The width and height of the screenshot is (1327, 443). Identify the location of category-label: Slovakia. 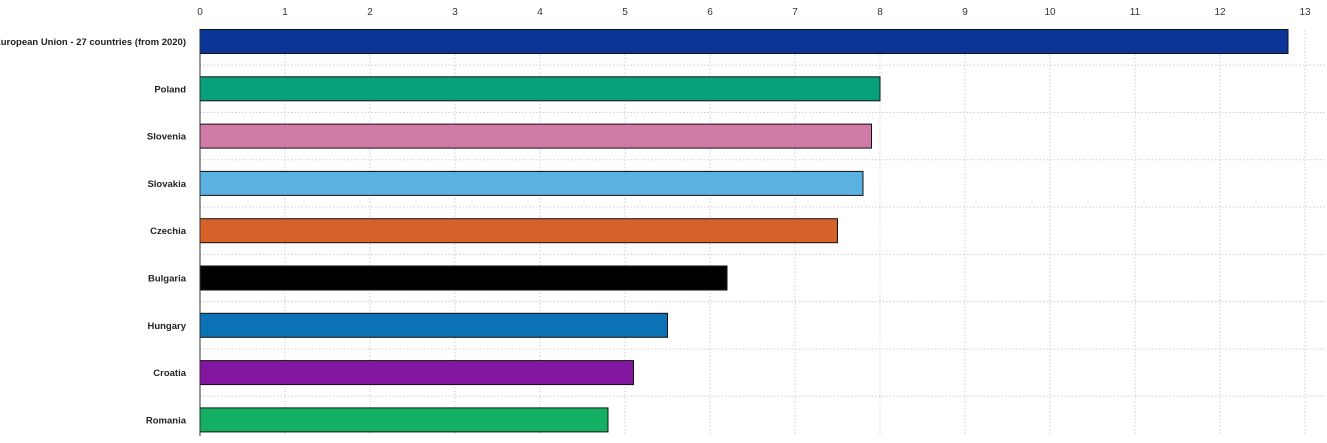
(166, 184).